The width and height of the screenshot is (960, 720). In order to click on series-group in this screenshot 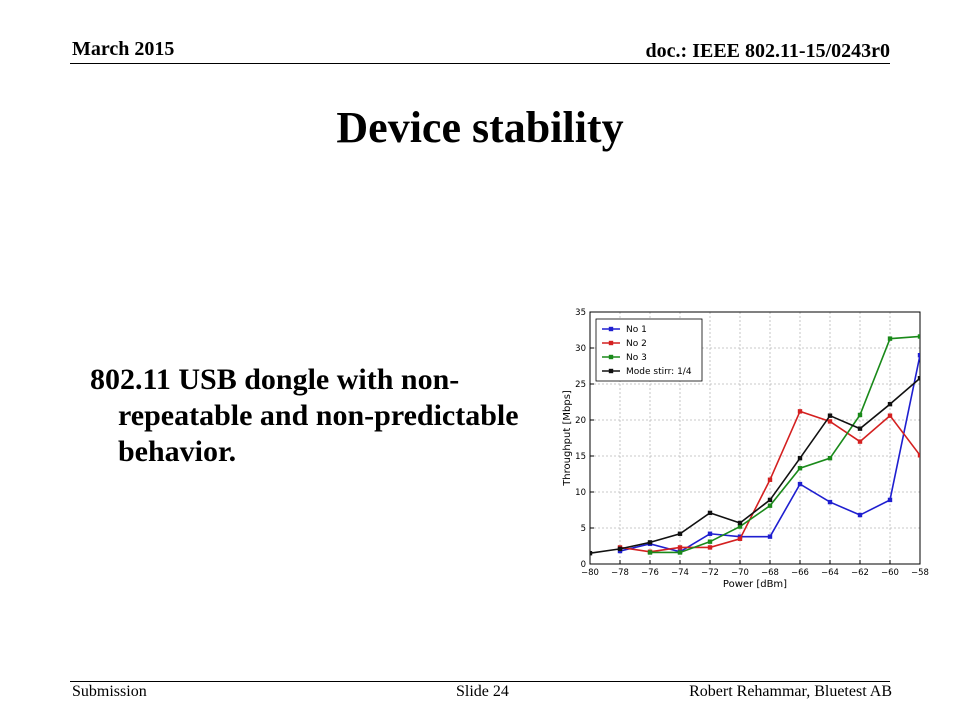, I will do `click(755, 445)`.